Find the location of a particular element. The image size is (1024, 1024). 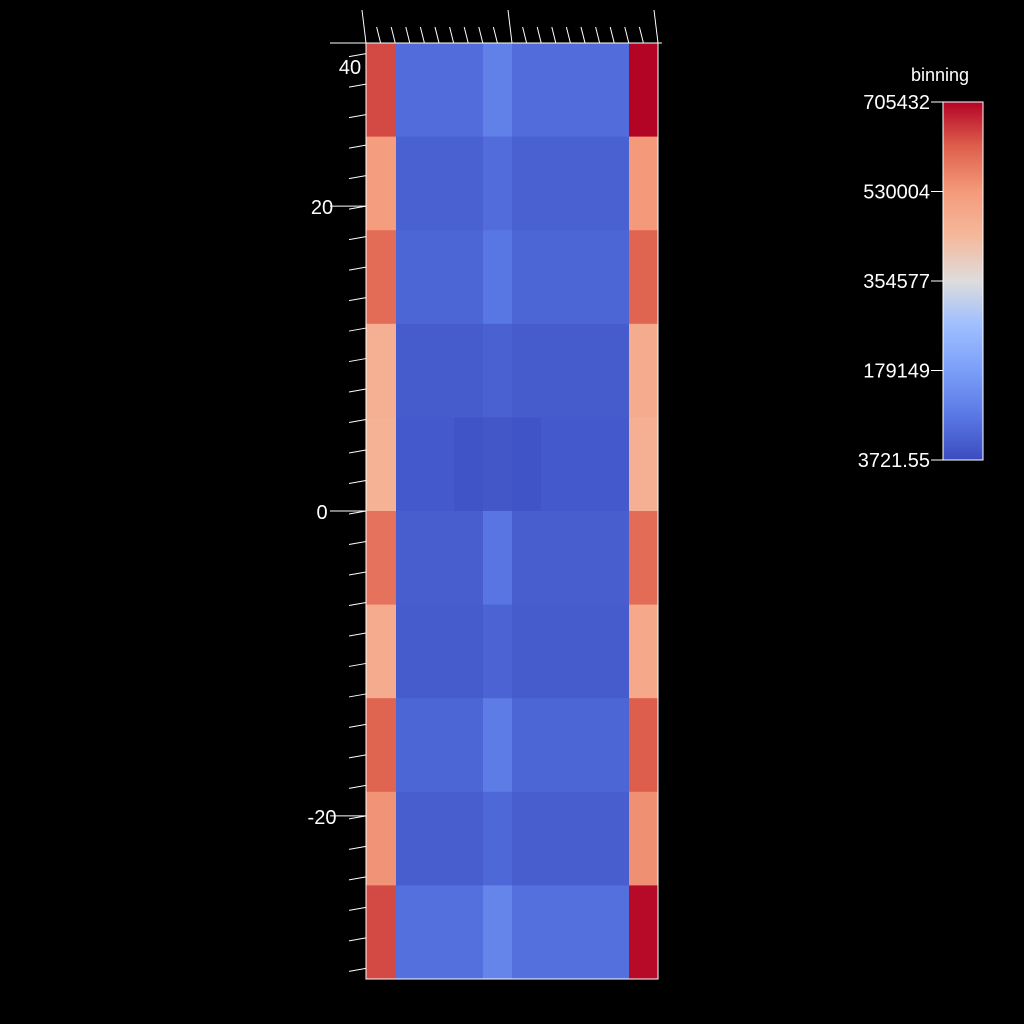

colorbar-gradient is located at coordinates (963, 281).